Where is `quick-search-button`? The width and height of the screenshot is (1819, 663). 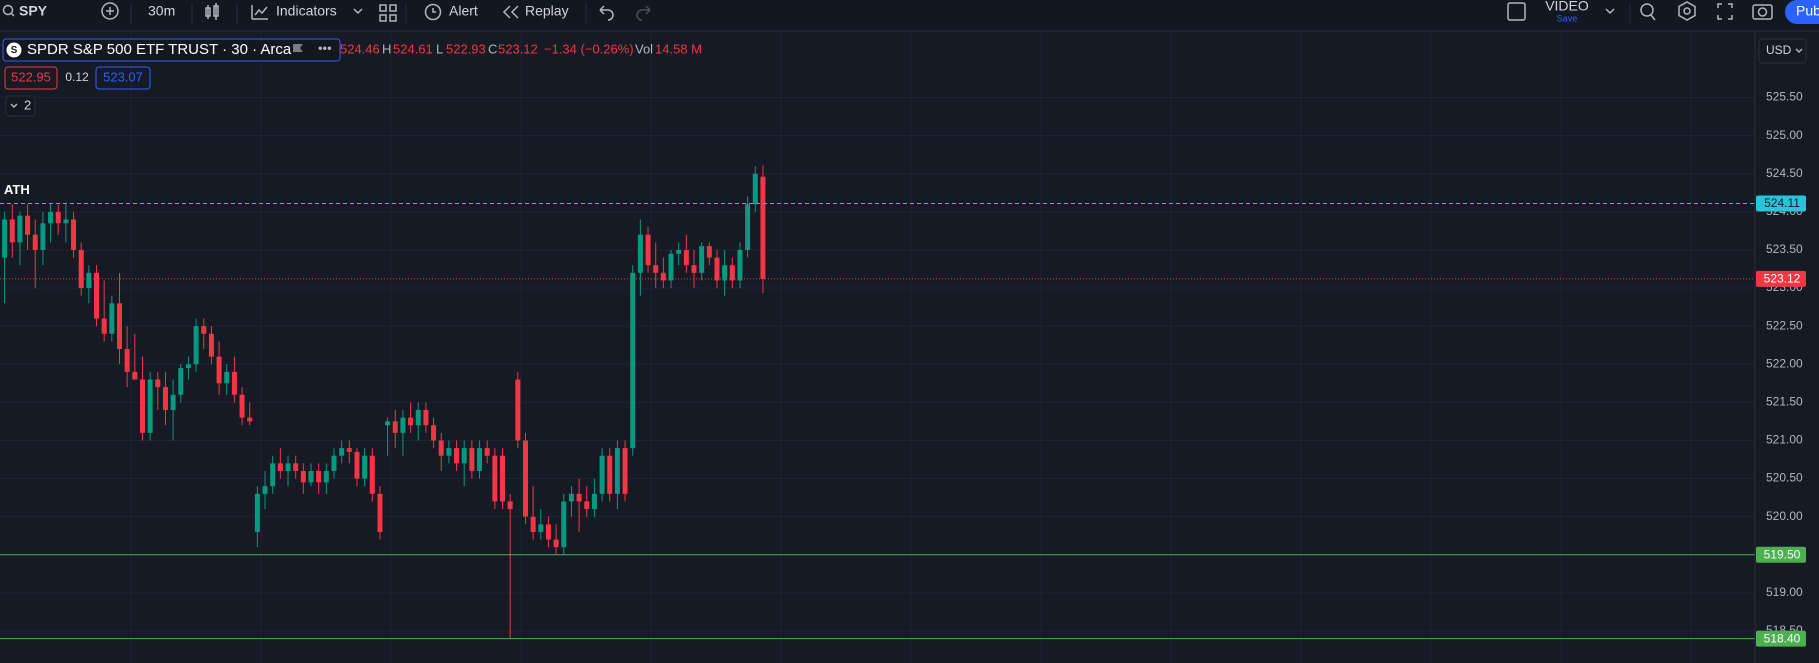
quick-search-button is located at coordinates (1647, 10).